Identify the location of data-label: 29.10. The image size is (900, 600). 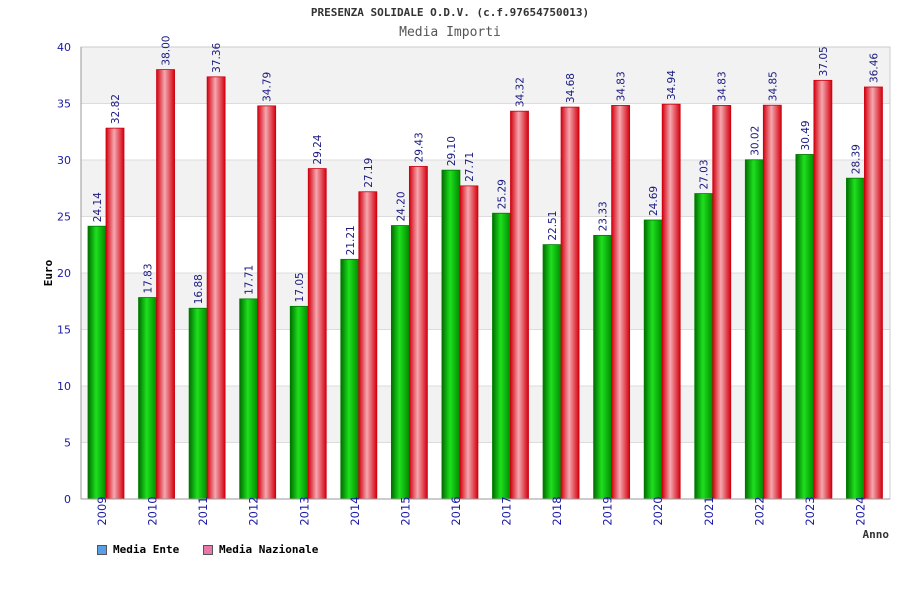
(452, 151).